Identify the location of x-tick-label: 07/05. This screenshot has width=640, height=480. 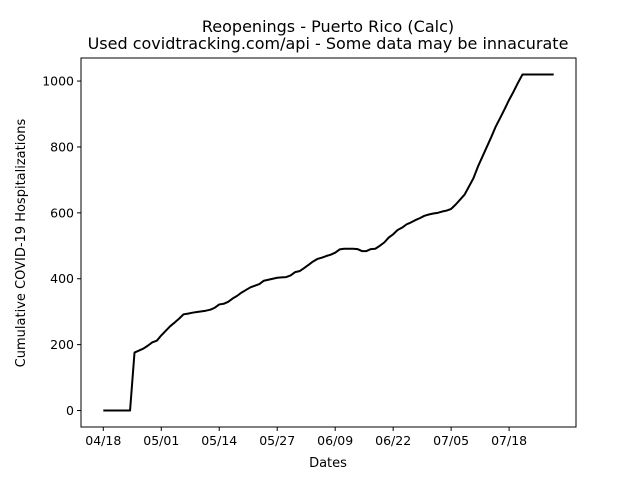
(451, 440).